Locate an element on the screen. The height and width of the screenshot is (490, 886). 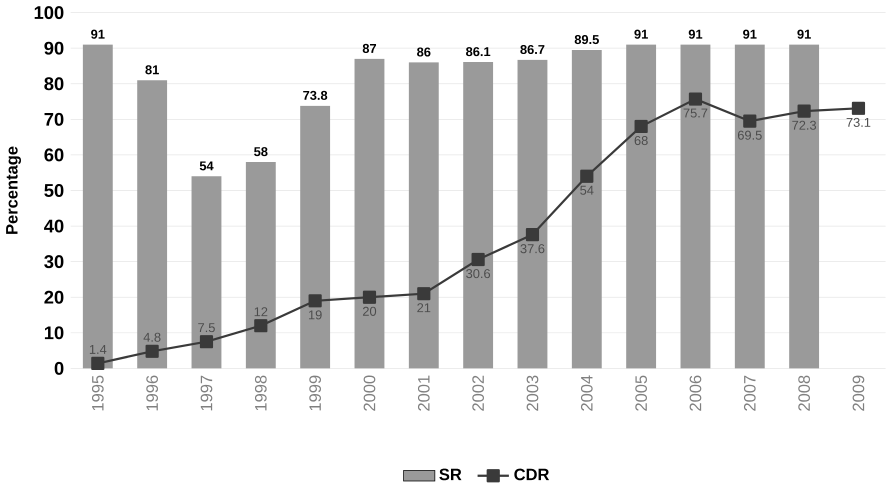
x-tick-label: 1996 is located at coordinates (152, 393).